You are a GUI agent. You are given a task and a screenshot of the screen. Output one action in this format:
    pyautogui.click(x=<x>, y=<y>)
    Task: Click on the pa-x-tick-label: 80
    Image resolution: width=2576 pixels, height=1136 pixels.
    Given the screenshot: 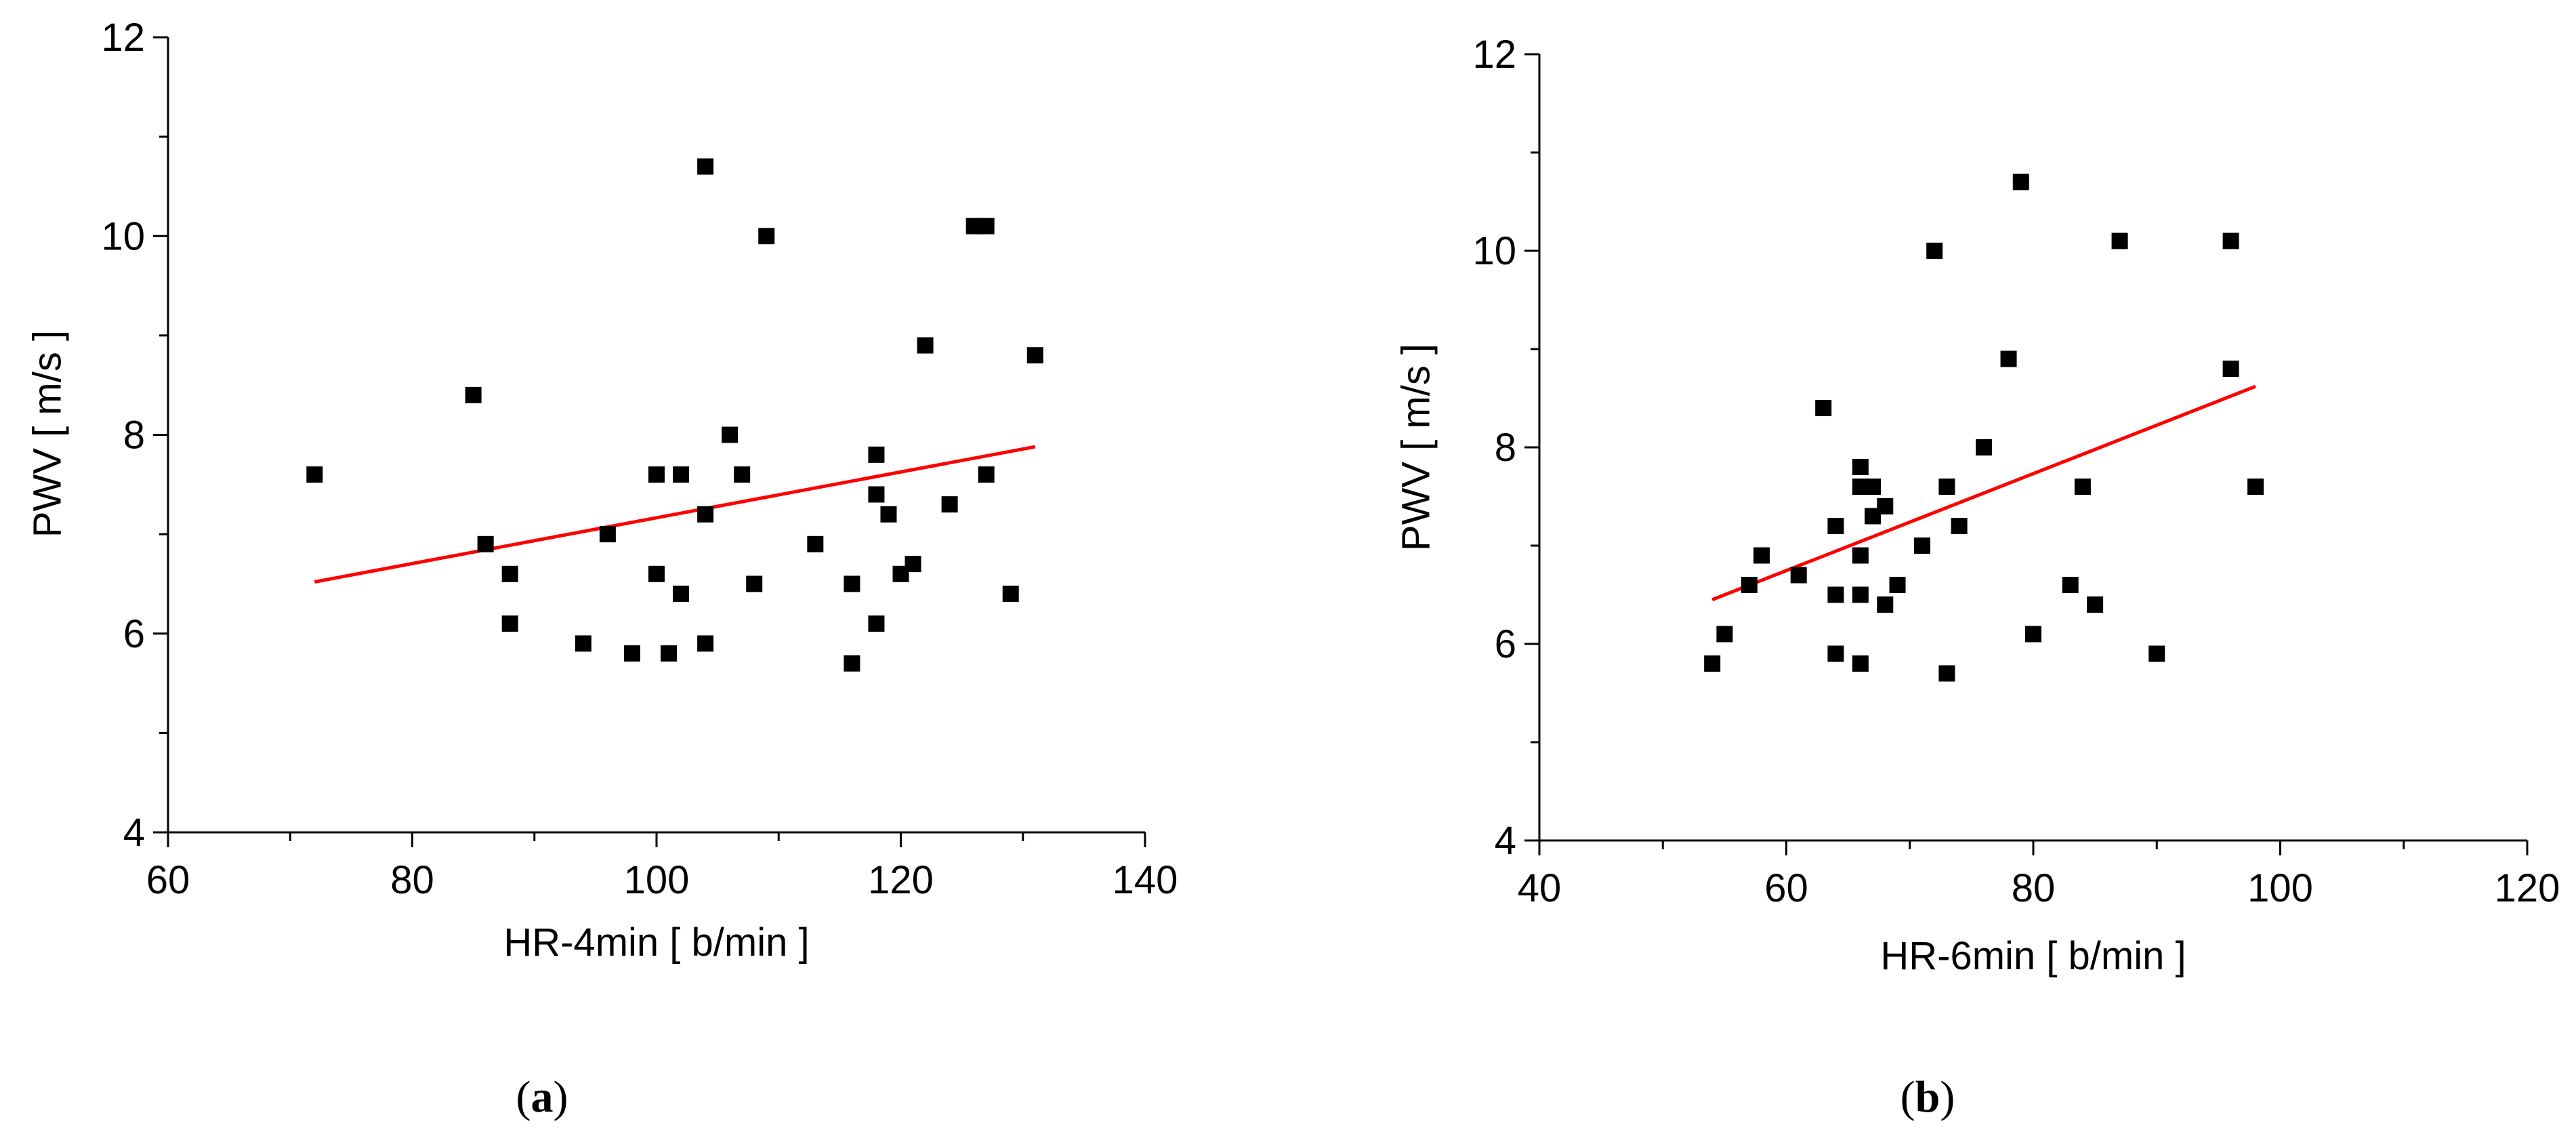 What is the action you would take?
    pyautogui.click(x=412, y=880)
    